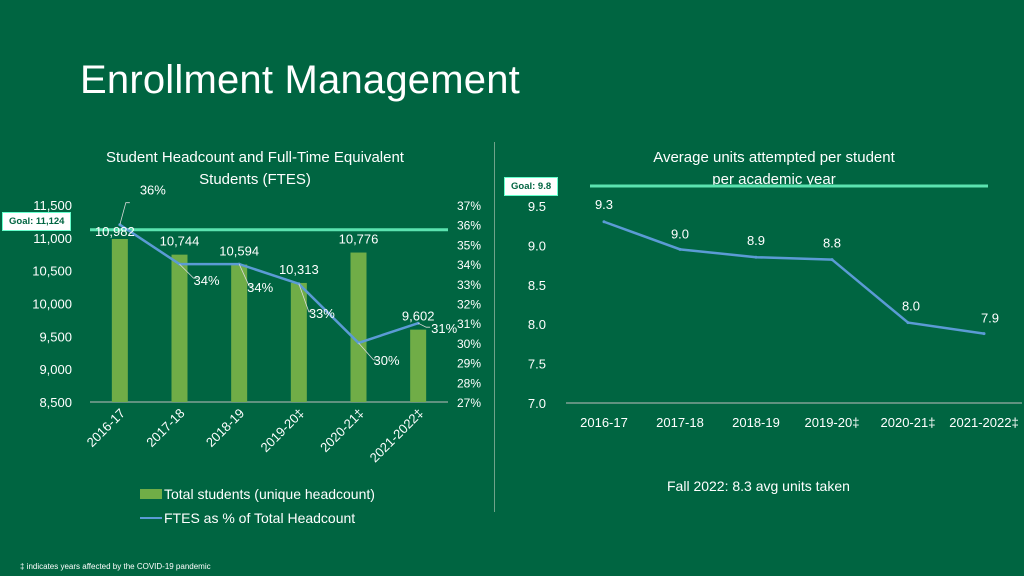 This screenshot has width=1024, height=576. Describe the element at coordinates (260, 518) in the screenshot. I see `legend-ftes-label: FTES as % of Total Headcount` at that location.